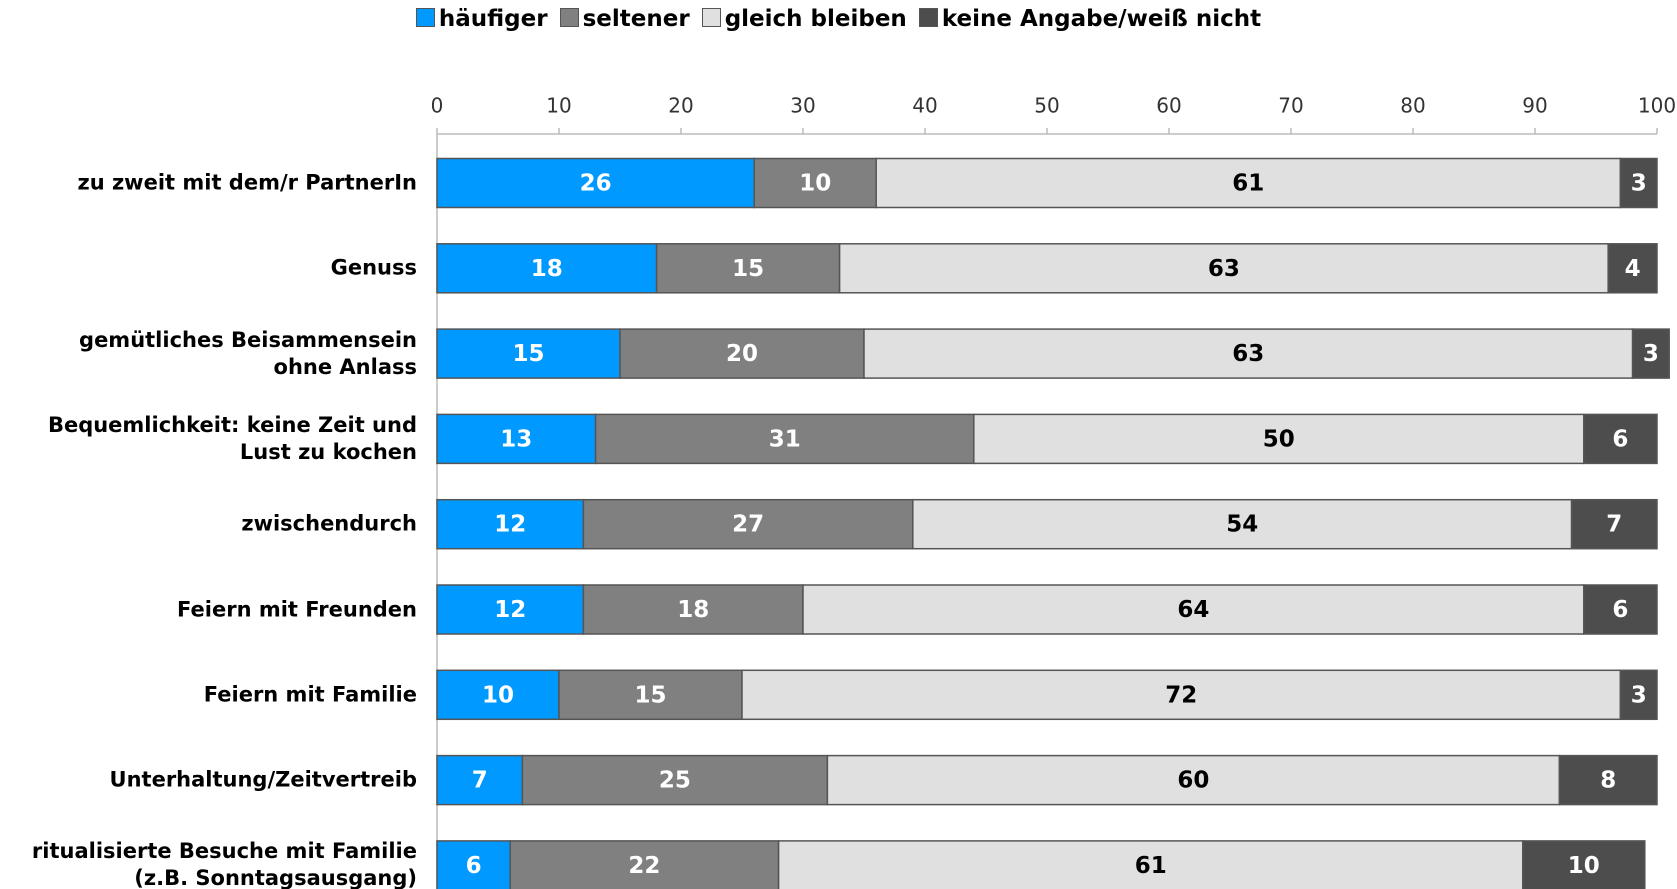  Describe the element at coordinates (373, 267) in the screenshot. I see `category-label: Genuss` at that location.